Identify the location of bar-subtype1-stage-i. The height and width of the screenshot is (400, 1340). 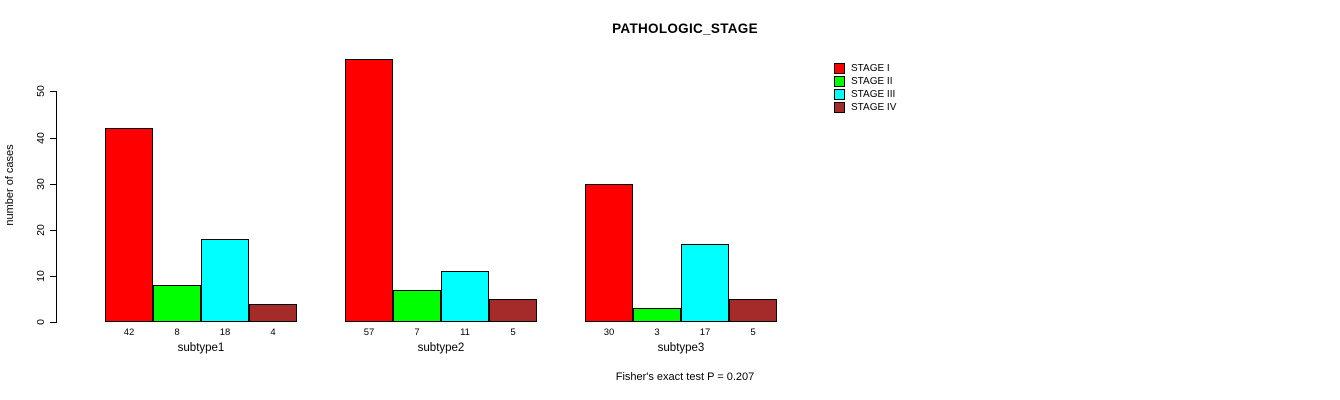
(129, 225).